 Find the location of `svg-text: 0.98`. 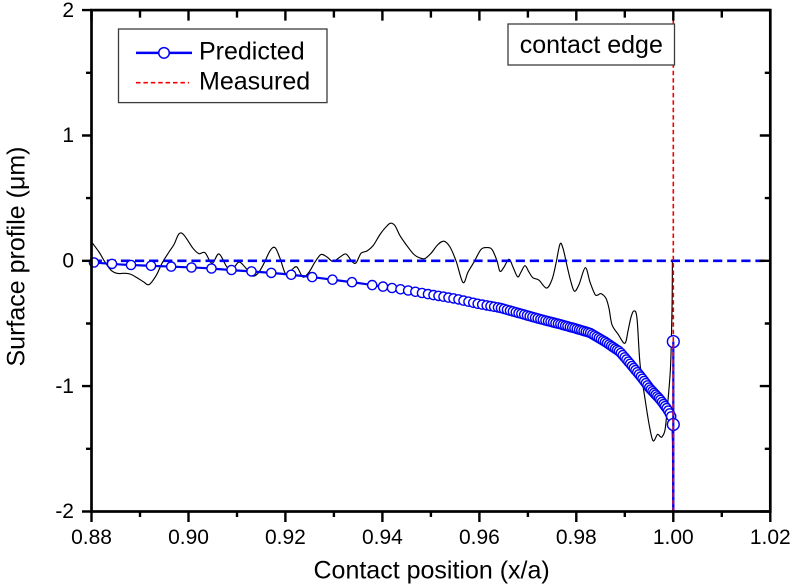

svg-text: 0.98 is located at coordinates (576, 537).